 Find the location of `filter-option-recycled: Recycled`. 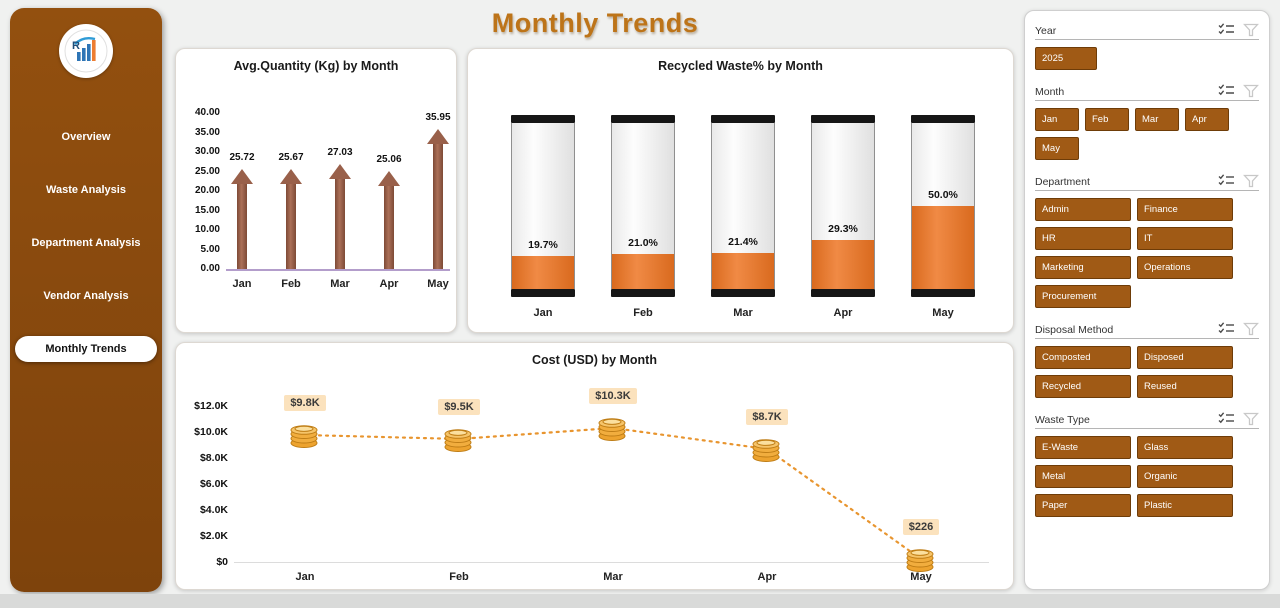

filter-option-recycled: Recycled is located at coordinates (1083, 386).